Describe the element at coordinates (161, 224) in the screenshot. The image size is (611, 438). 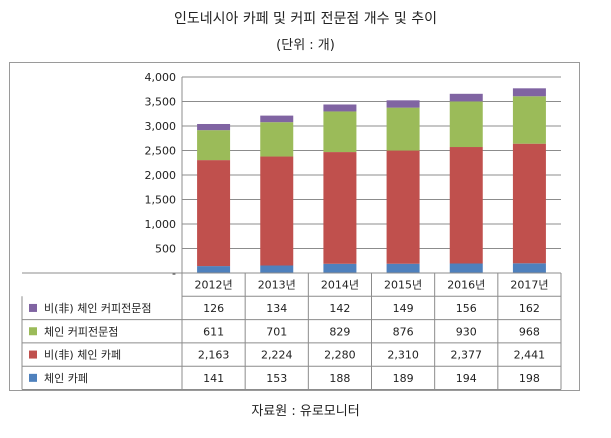
I see `y-tick-label: 1,000` at that location.